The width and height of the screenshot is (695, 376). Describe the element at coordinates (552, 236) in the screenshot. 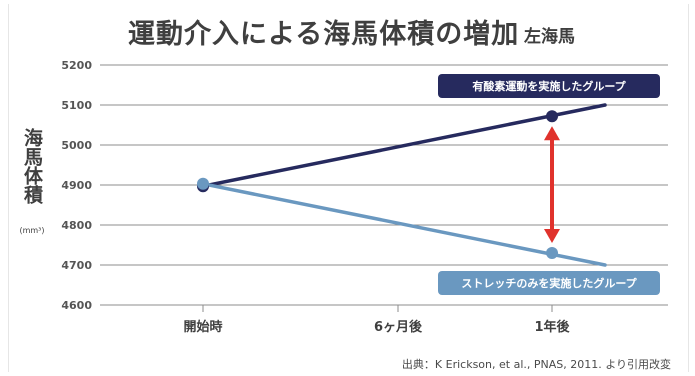

I see `difference-arrow-head-down` at that location.